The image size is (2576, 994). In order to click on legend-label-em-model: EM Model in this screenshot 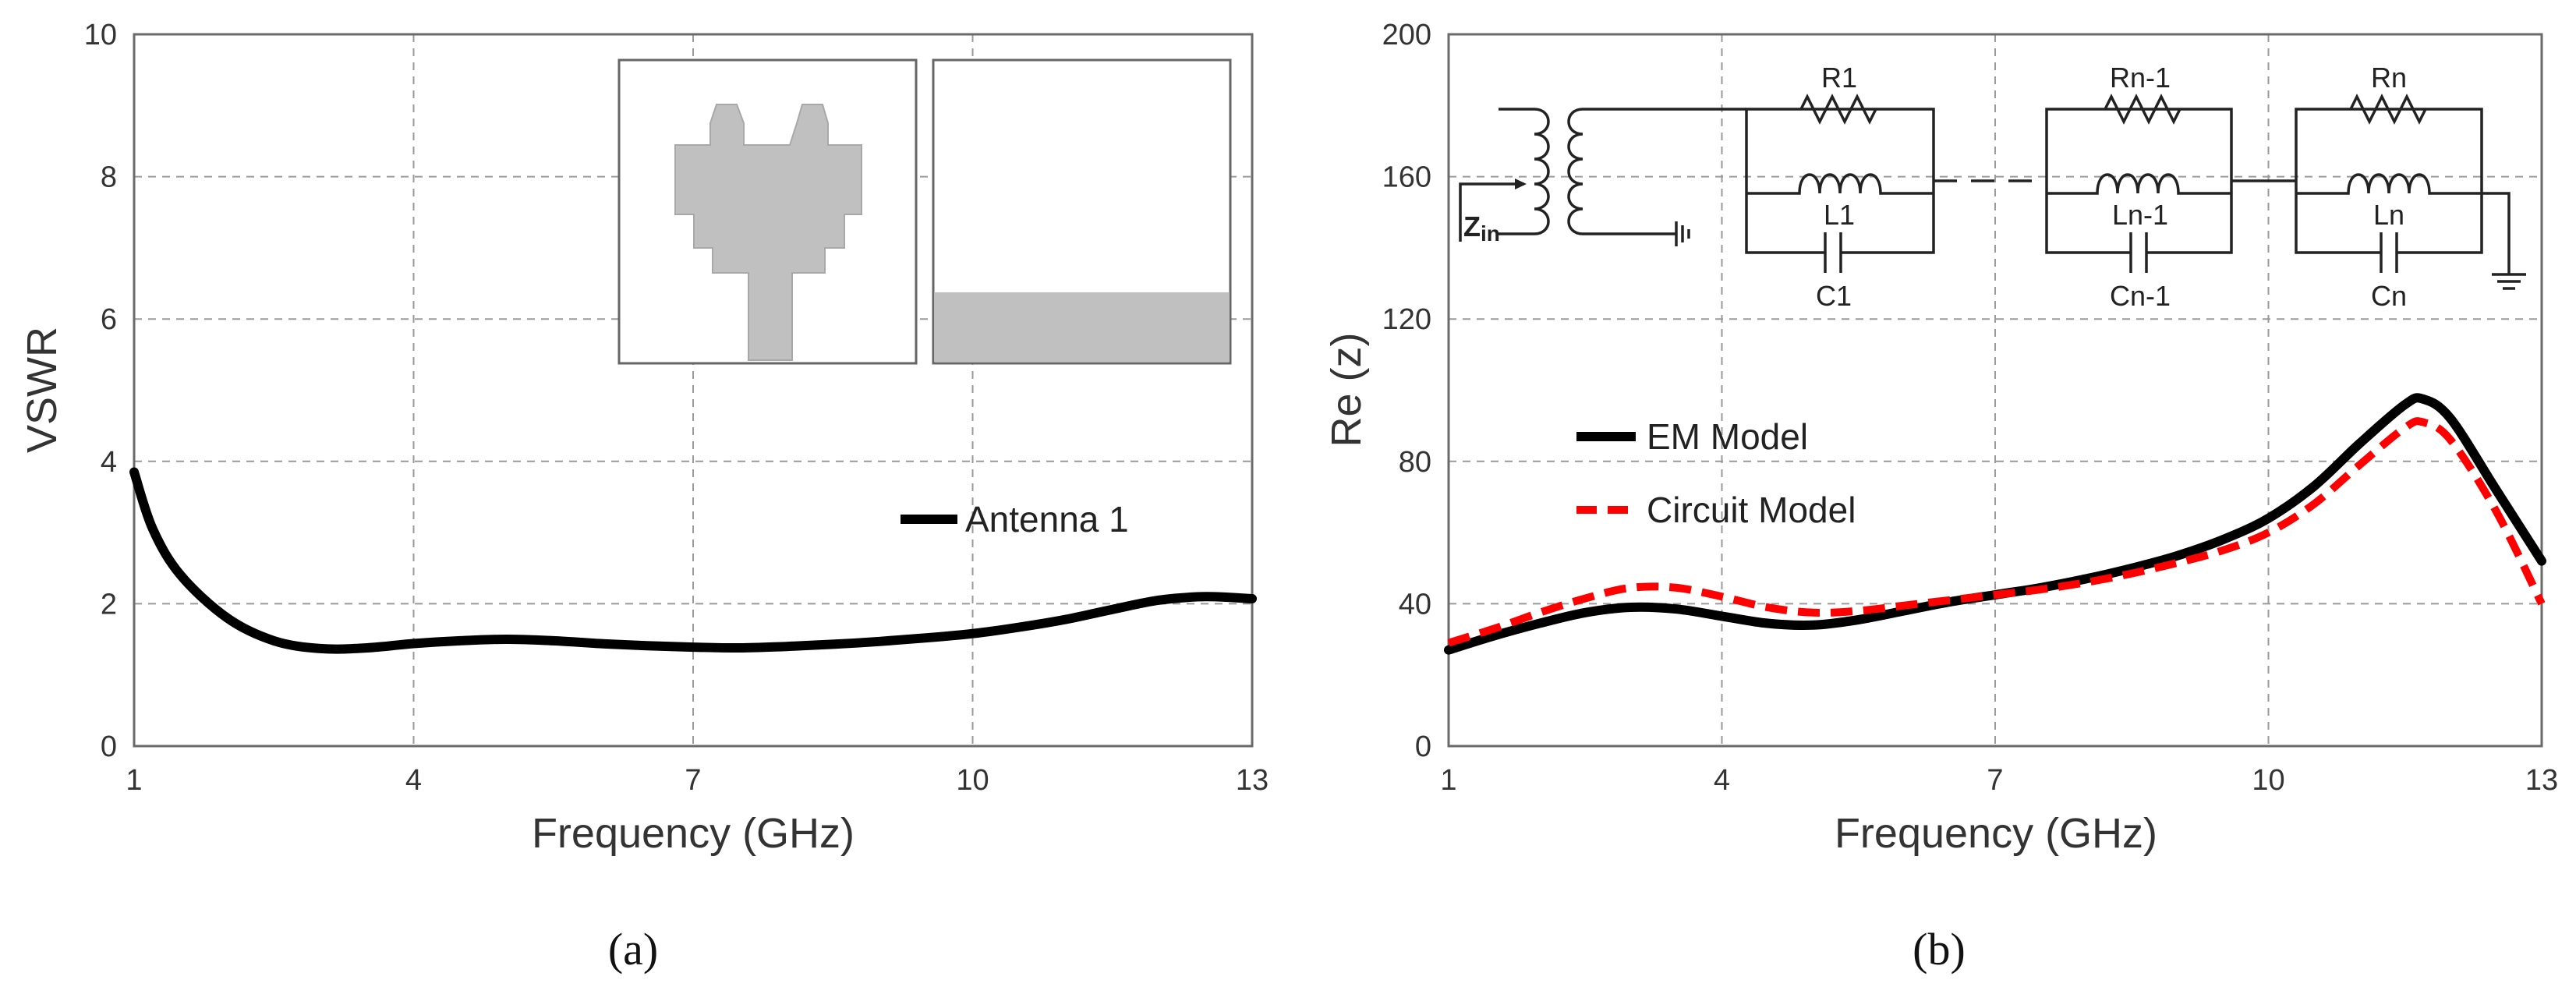, I will do `click(1728, 436)`.